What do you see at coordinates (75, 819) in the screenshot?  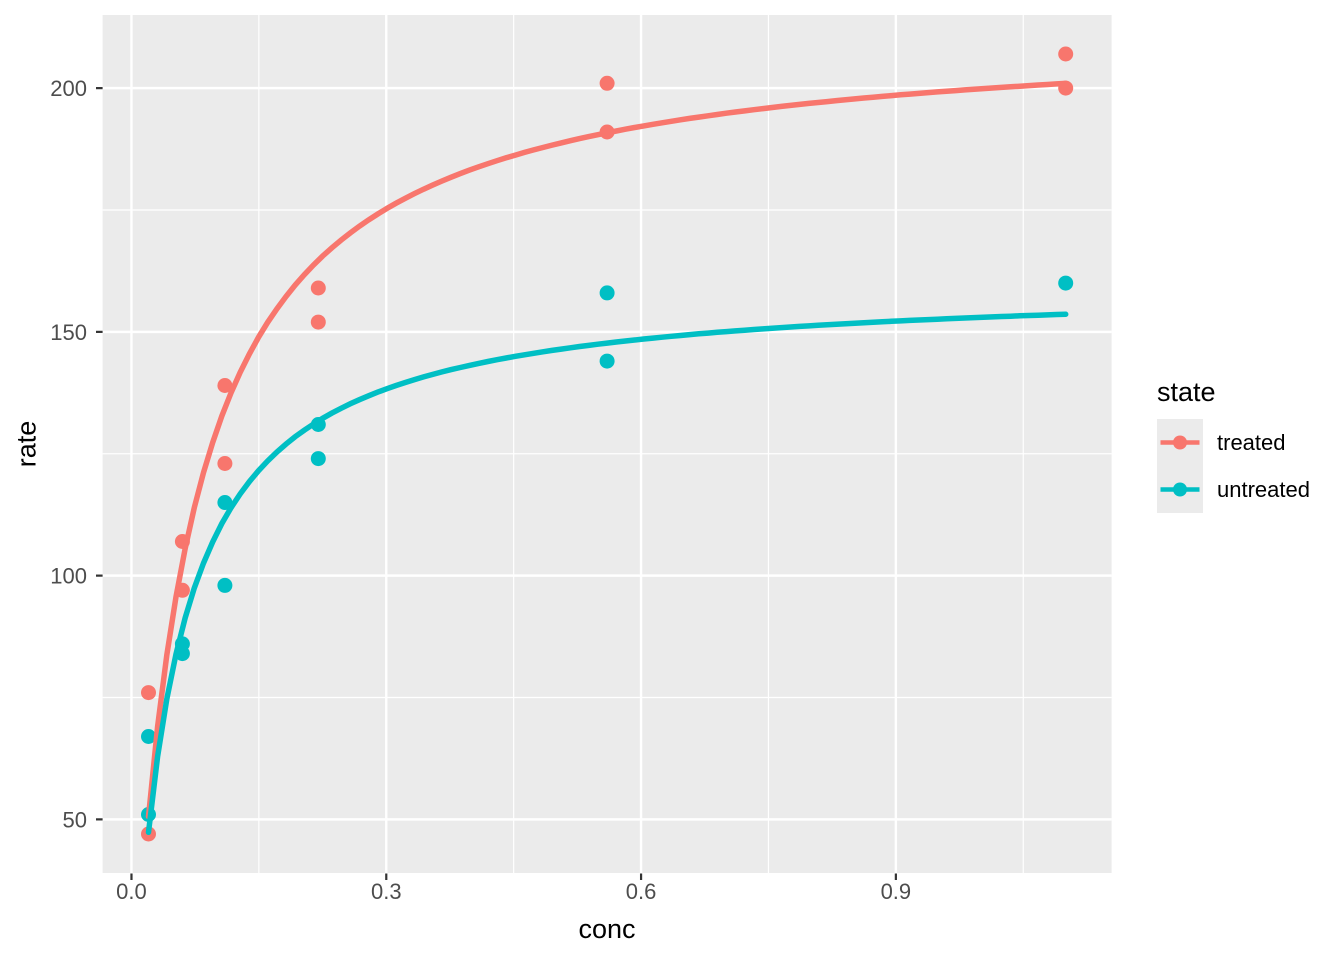 I see `y-tick-label: 50` at bounding box center [75, 819].